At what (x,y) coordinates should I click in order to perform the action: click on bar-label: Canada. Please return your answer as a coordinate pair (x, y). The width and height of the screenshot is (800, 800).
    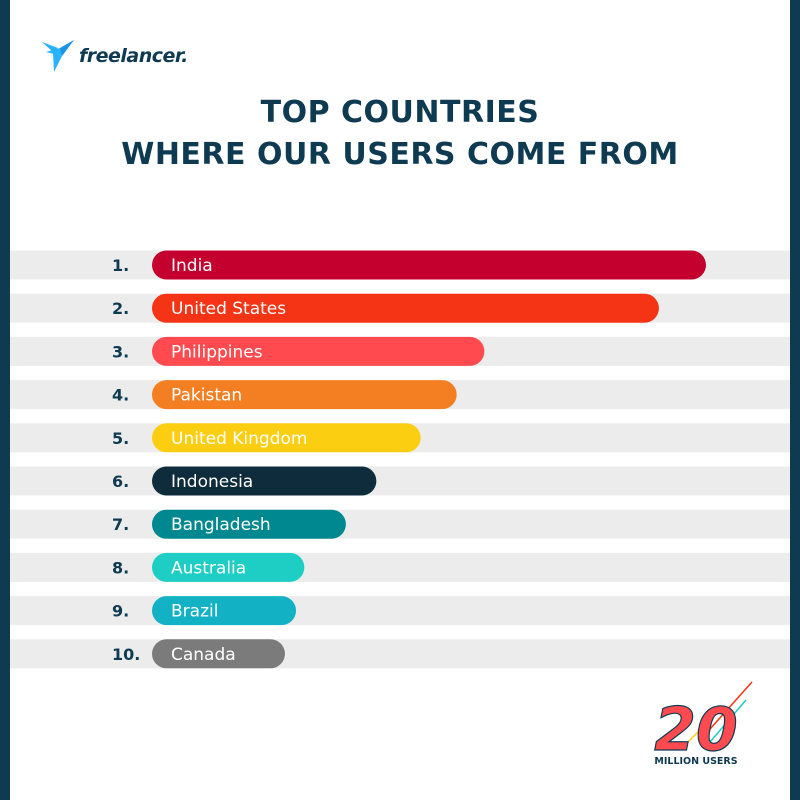
    Looking at the image, I should click on (203, 655).